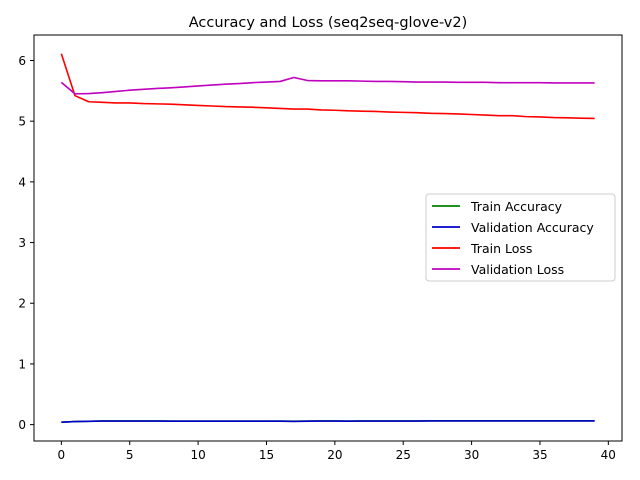 The height and width of the screenshot is (480, 640). What do you see at coordinates (22, 61) in the screenshot?
I see `y-tick-label: 6` at bounding box center [22, 61].